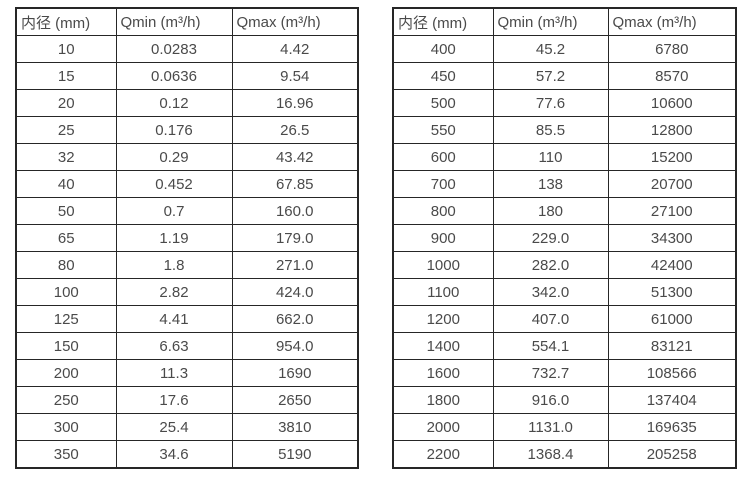 This screenshot has height=483, width=750. Describe the element at coordinates (174, 454) in the screenshot. I see `table-cell: 34.6` at that location.